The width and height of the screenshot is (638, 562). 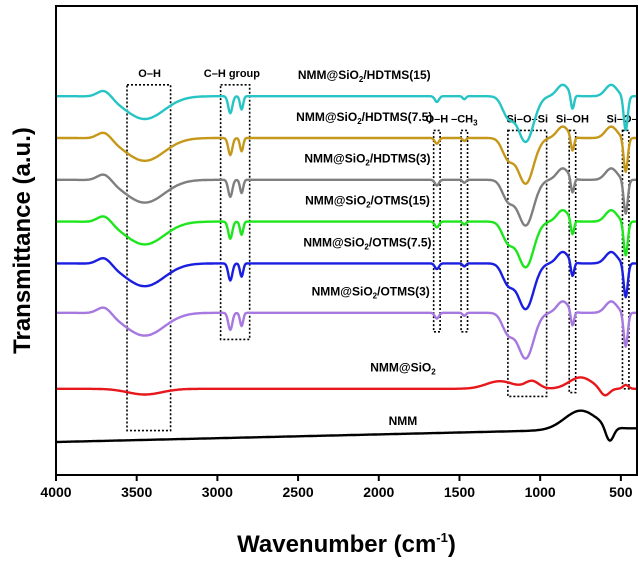 I want to click on series-label-main: NMM, so click(x=403, y=421).